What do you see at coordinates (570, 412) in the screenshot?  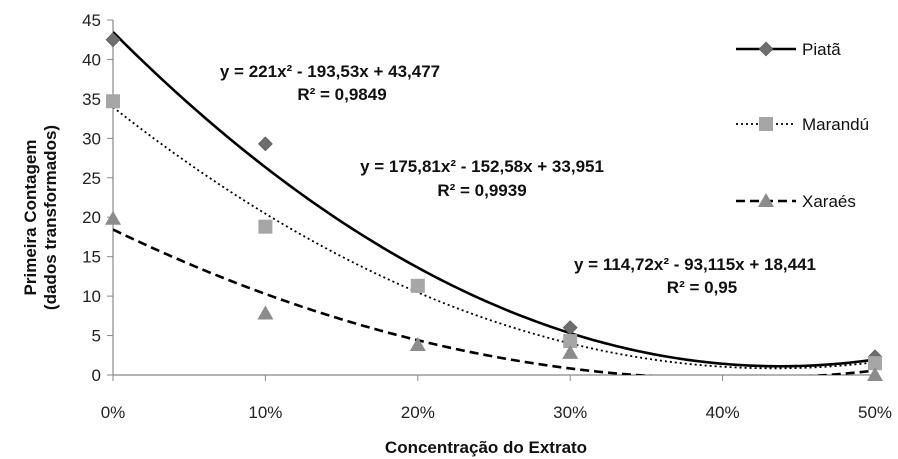 I see `x-tick-label: 30%` at bounding box center [570, 412].